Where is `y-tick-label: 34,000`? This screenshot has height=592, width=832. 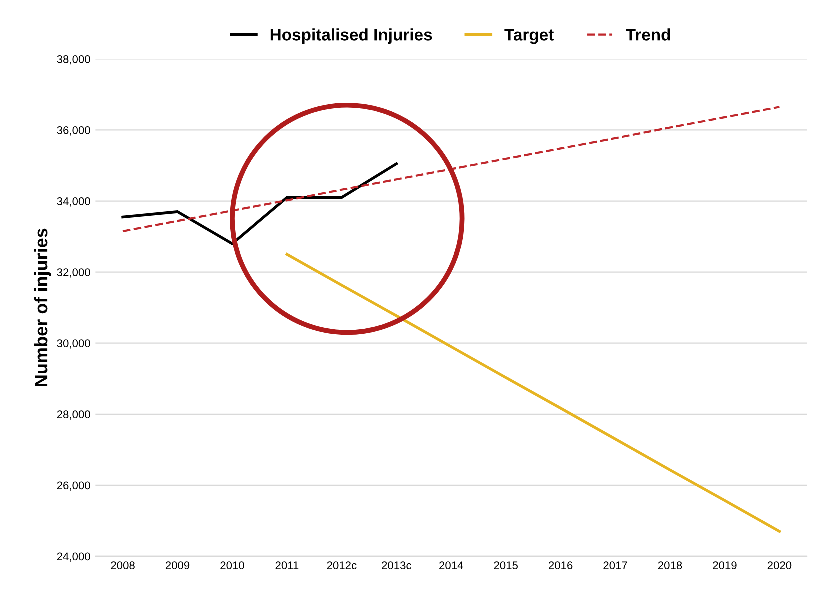 y-tick-label: 34,000 is located at coordinates (73, 202).